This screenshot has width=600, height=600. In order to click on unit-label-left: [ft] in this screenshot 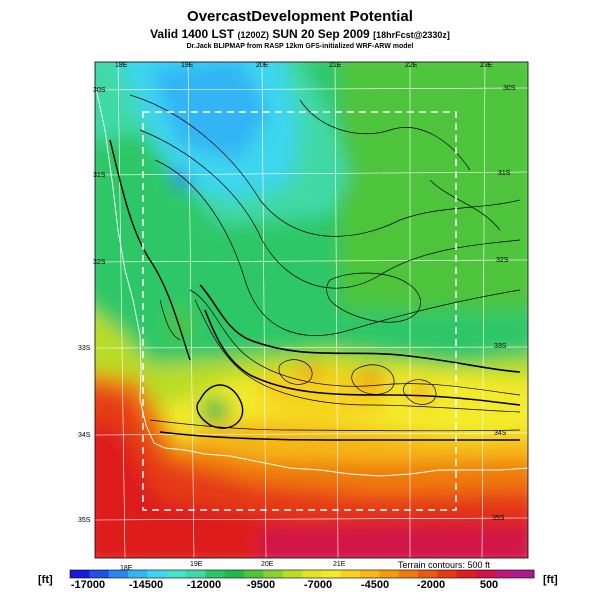, I will do `click(45, 580)`.